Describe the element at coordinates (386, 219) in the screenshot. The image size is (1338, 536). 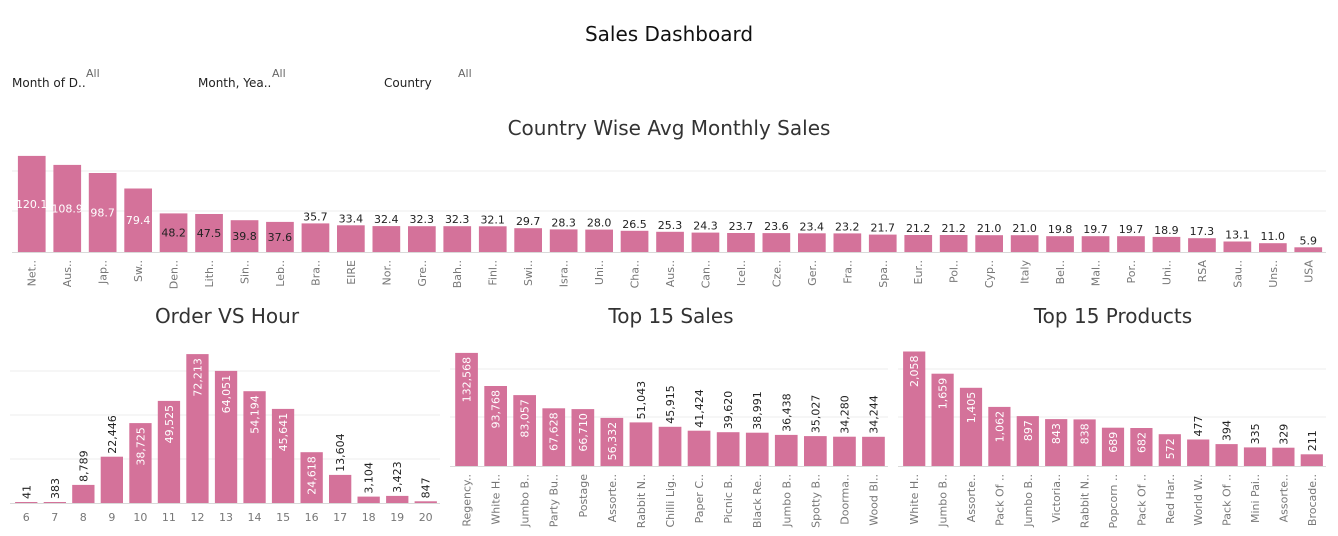
I see `country-data-label: 32.4` at that location.